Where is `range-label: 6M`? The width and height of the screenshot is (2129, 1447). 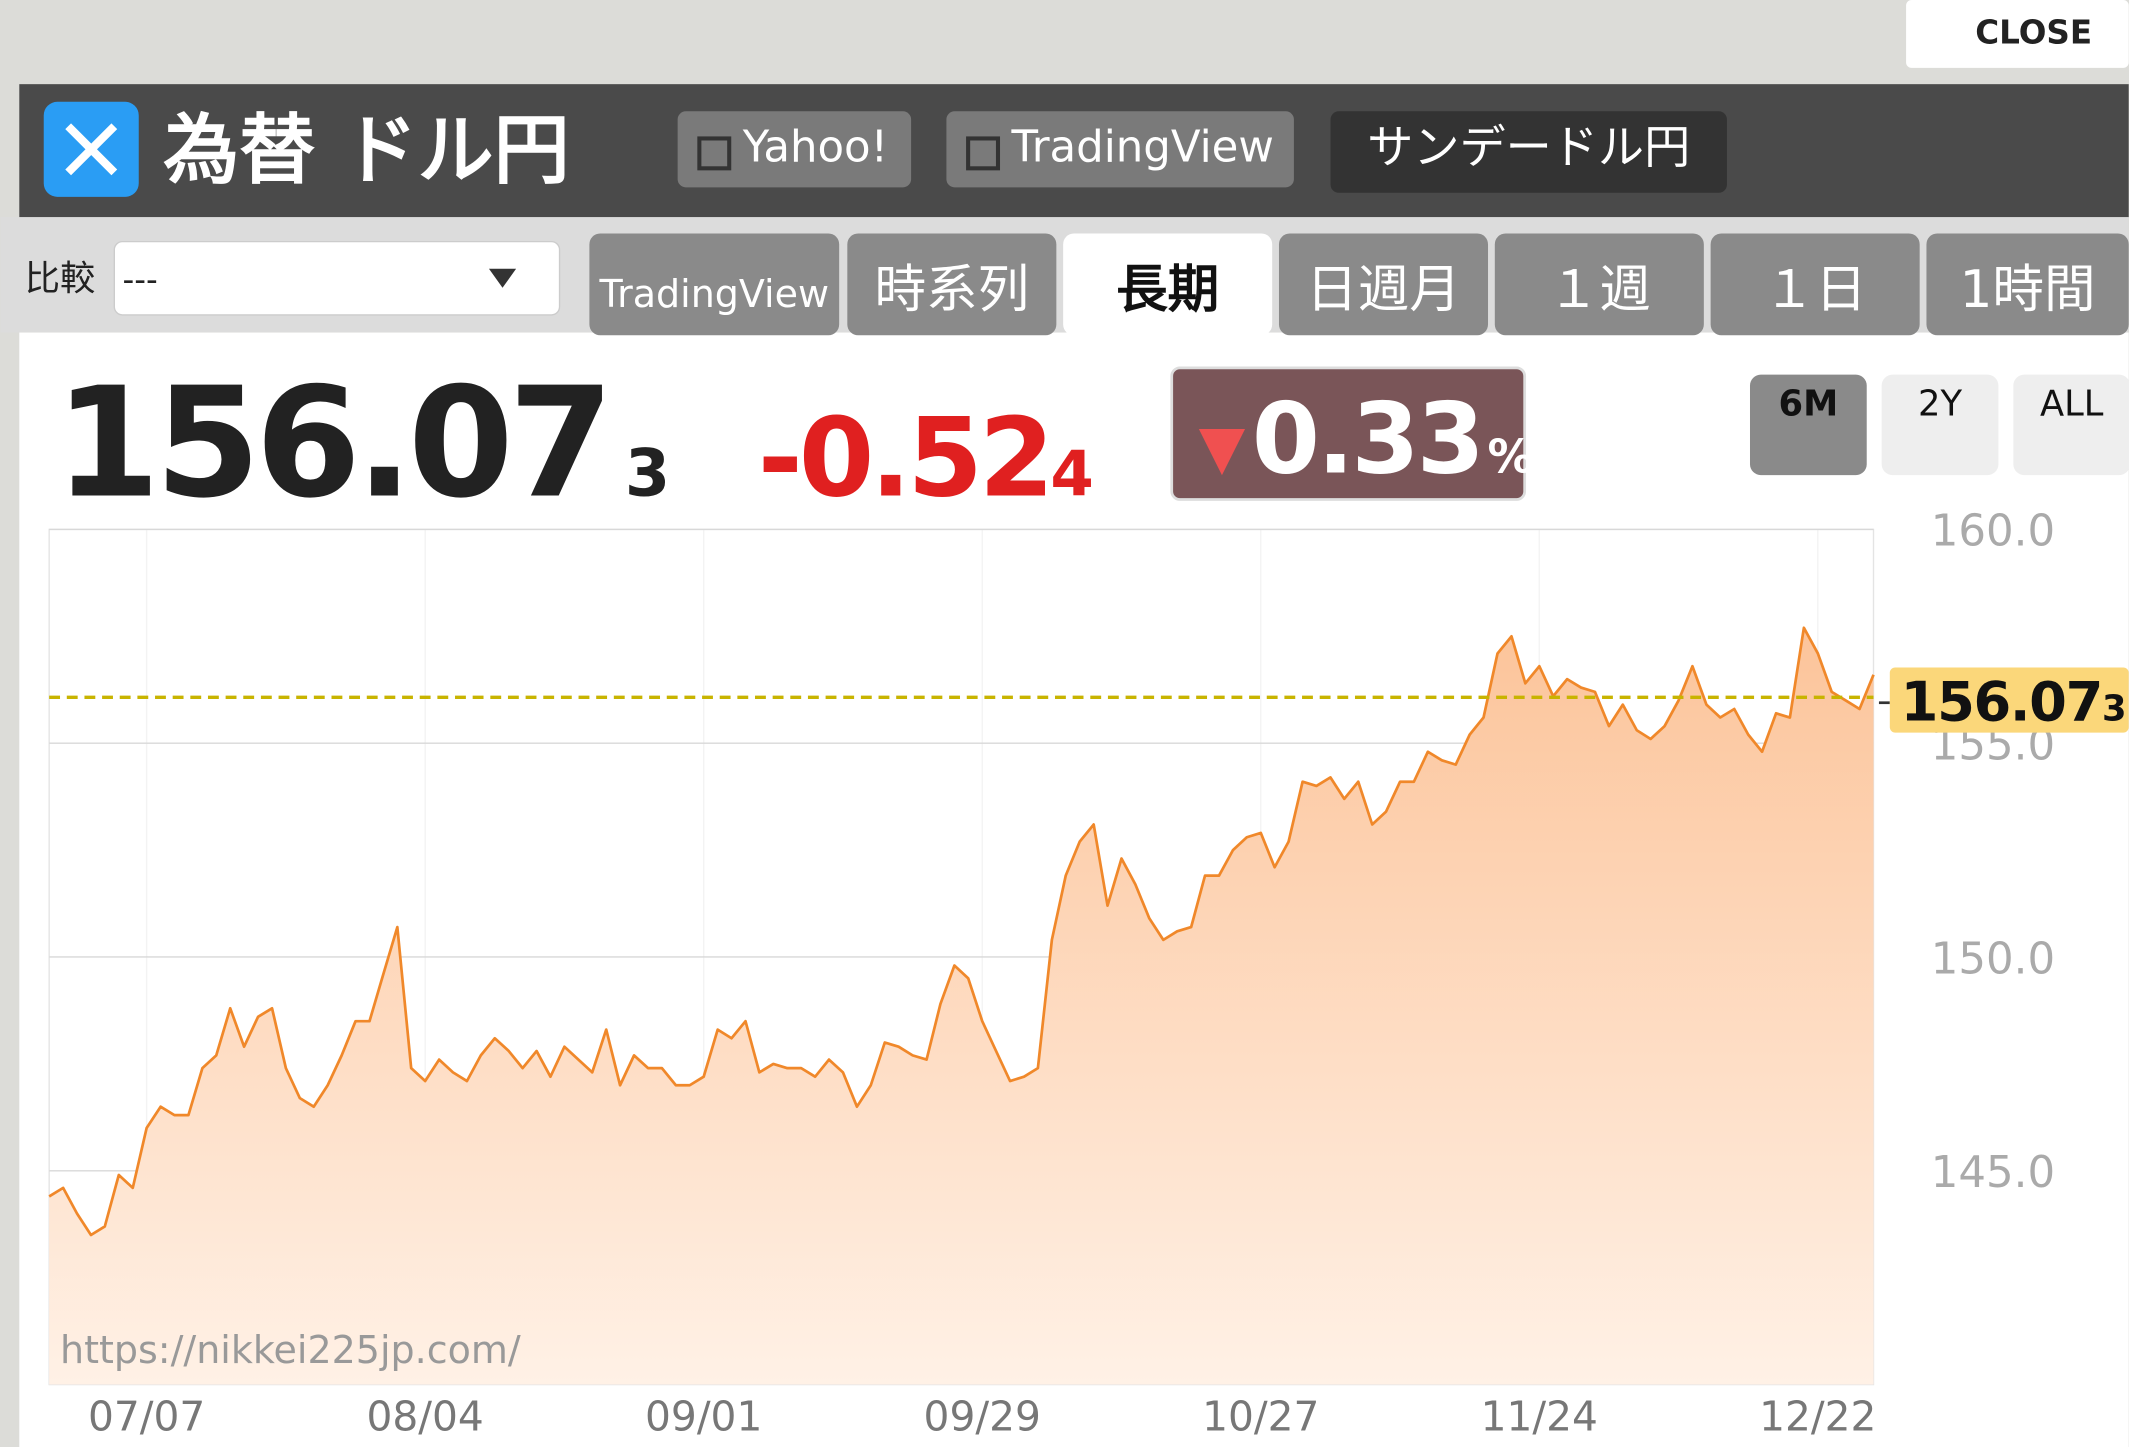 range-label: 6M is located at coordinates (1809, 403).